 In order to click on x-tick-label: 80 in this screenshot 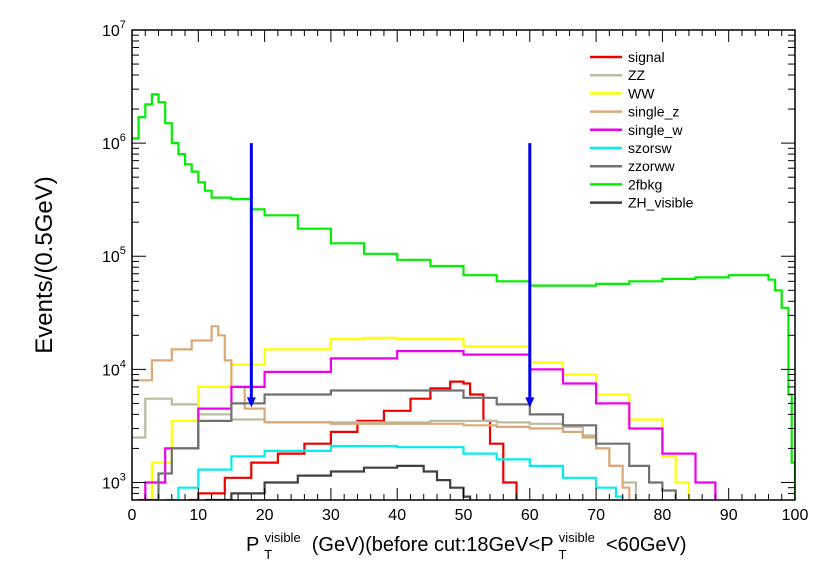, I will do `click(663, 515)`.